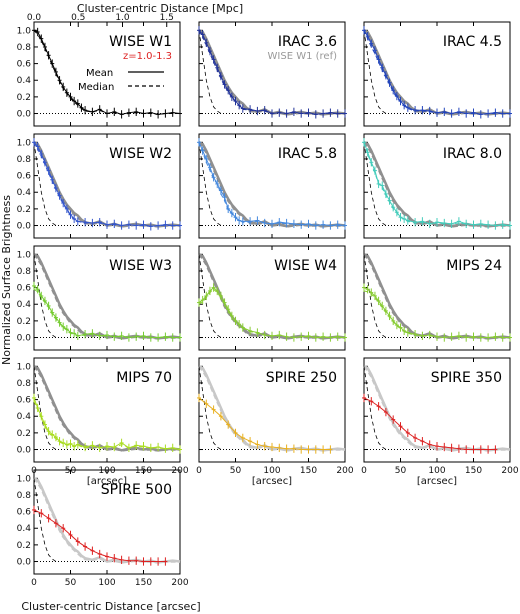 The image size is (520, 614). What do you see at coordinates (140, 266) in the screenshot?
I see `panel-title: WISE W3` at bounding box center [140, 266].